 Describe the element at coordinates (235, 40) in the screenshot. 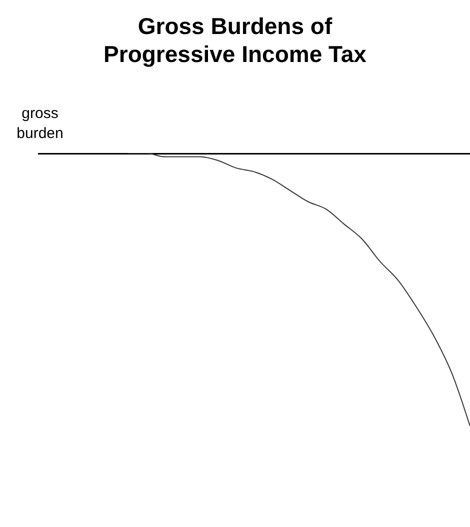

I see `chart-title: Gross Burdens of Progressive Income Tax` at that location.